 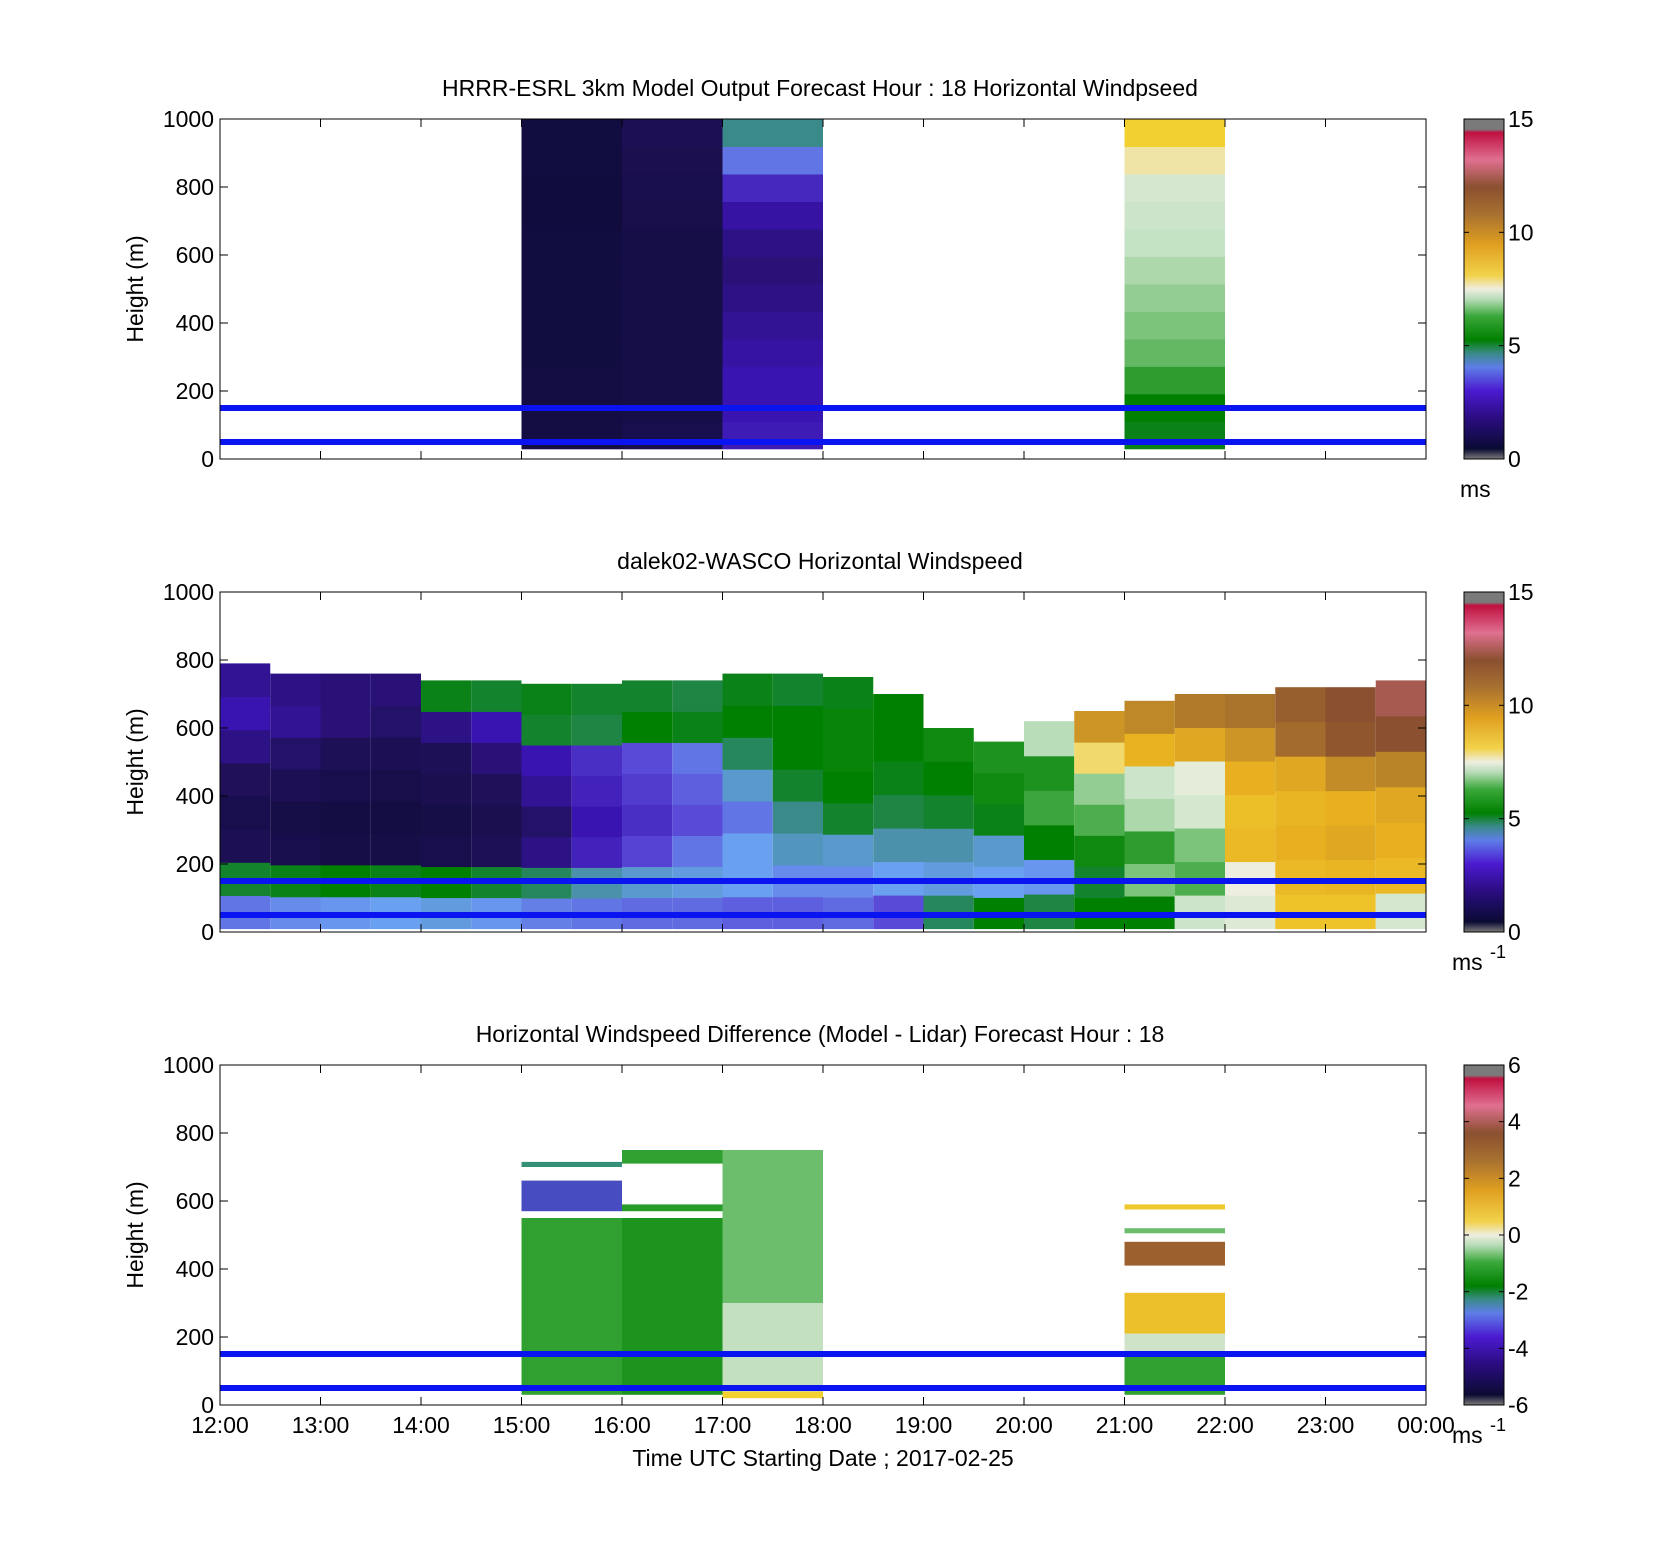 What do you see at coordinates (195, 728) in the screenshot?
I see `y-tick-label: 600` at bounding box center [195, 728].